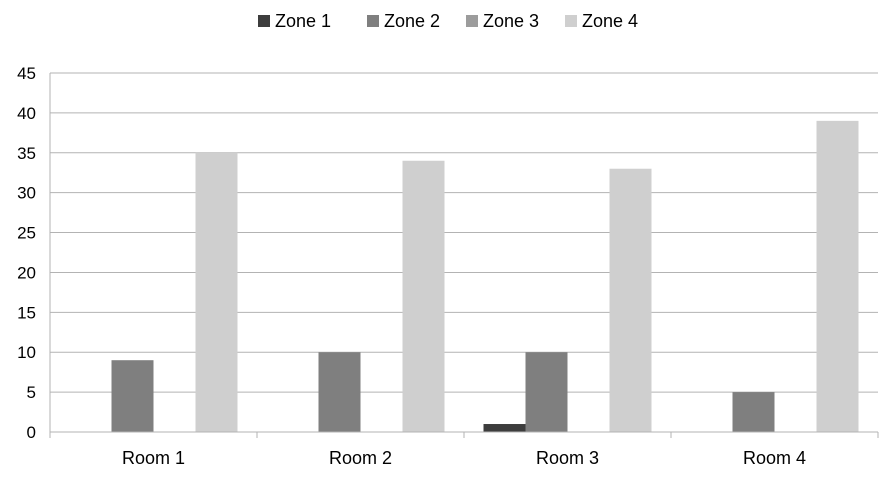 Image resolution: width=881 pixels, height=477 pixels. What do you see at coordinates (26, 272) in the screenshot?
I see `y-tick-label: 20` at bounding box center [26, 272].